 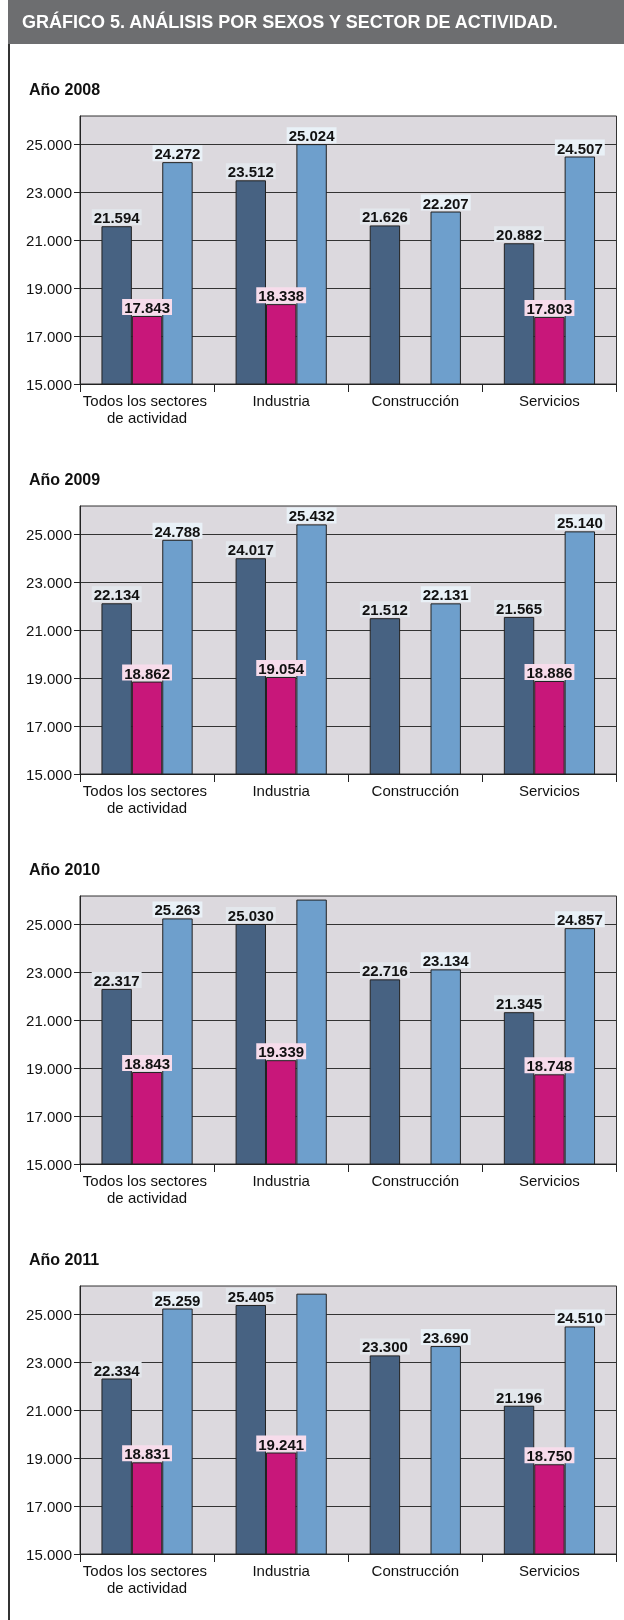 What do you see at coordinates (579, 1318) in the screenshot?
I see `data-label: 24.510` at bounding box center [579, 1318].